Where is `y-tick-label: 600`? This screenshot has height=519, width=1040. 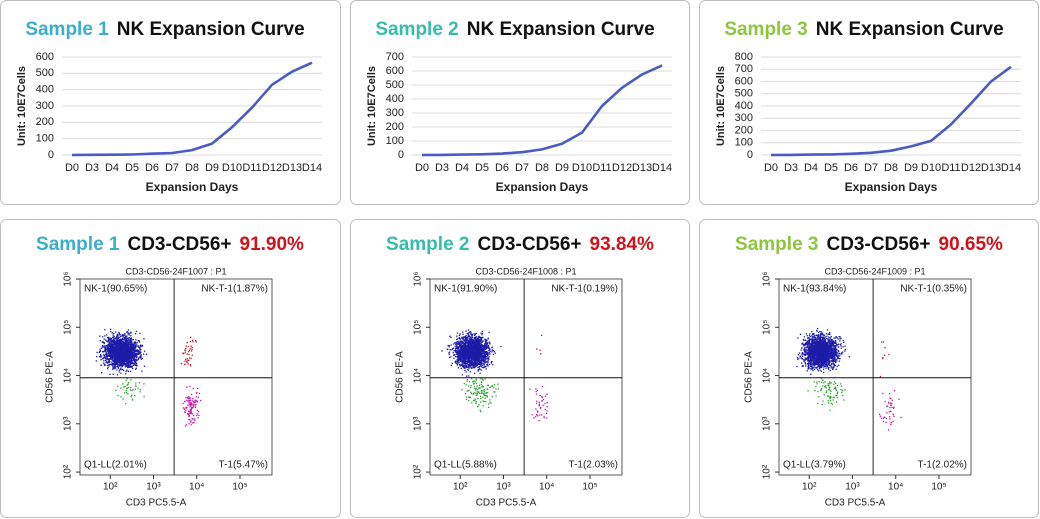
y-tick-label: 600 is located at coordinates (395, 71).